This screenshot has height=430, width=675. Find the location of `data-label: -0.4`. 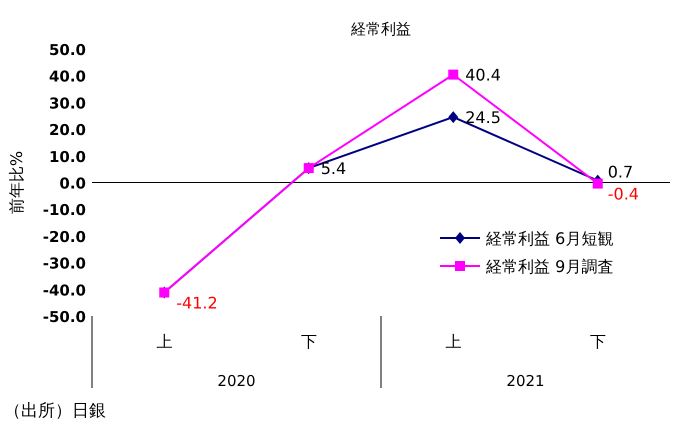

data-label: -0.4 is located at coordinates (623, 194).